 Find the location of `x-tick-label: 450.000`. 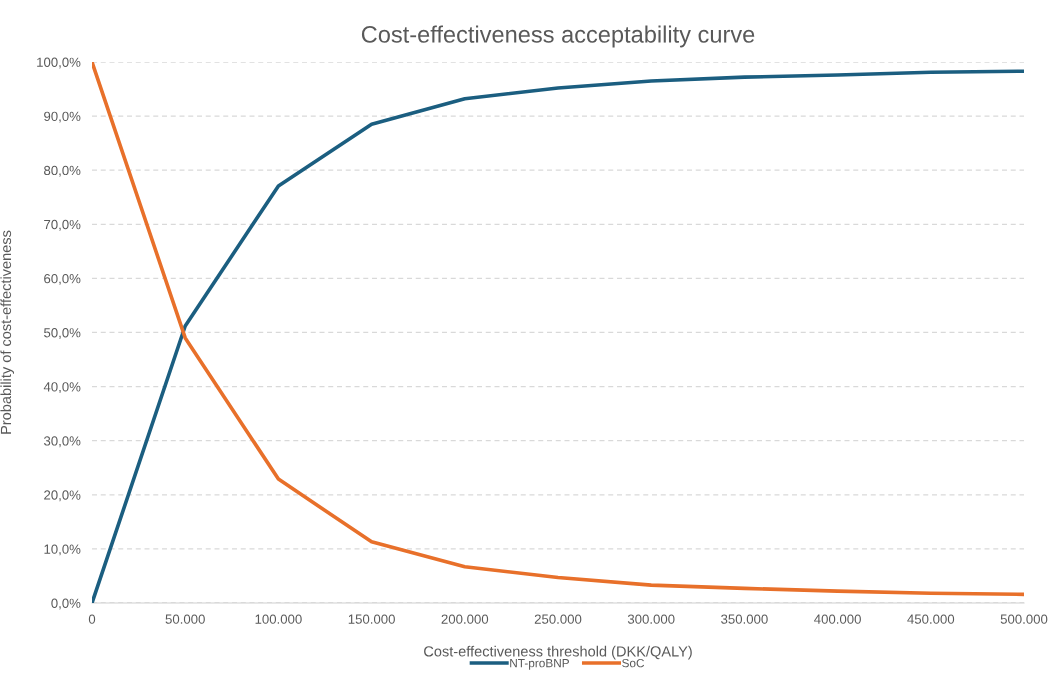

x-tick-label: 450.000 is located at coordinates (931, 619).